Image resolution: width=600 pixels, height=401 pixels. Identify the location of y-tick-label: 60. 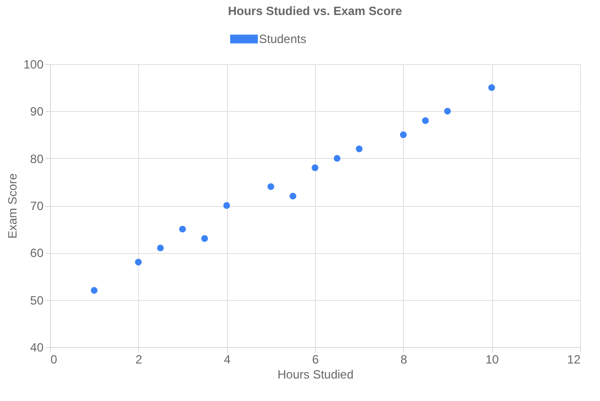
(37, 253).